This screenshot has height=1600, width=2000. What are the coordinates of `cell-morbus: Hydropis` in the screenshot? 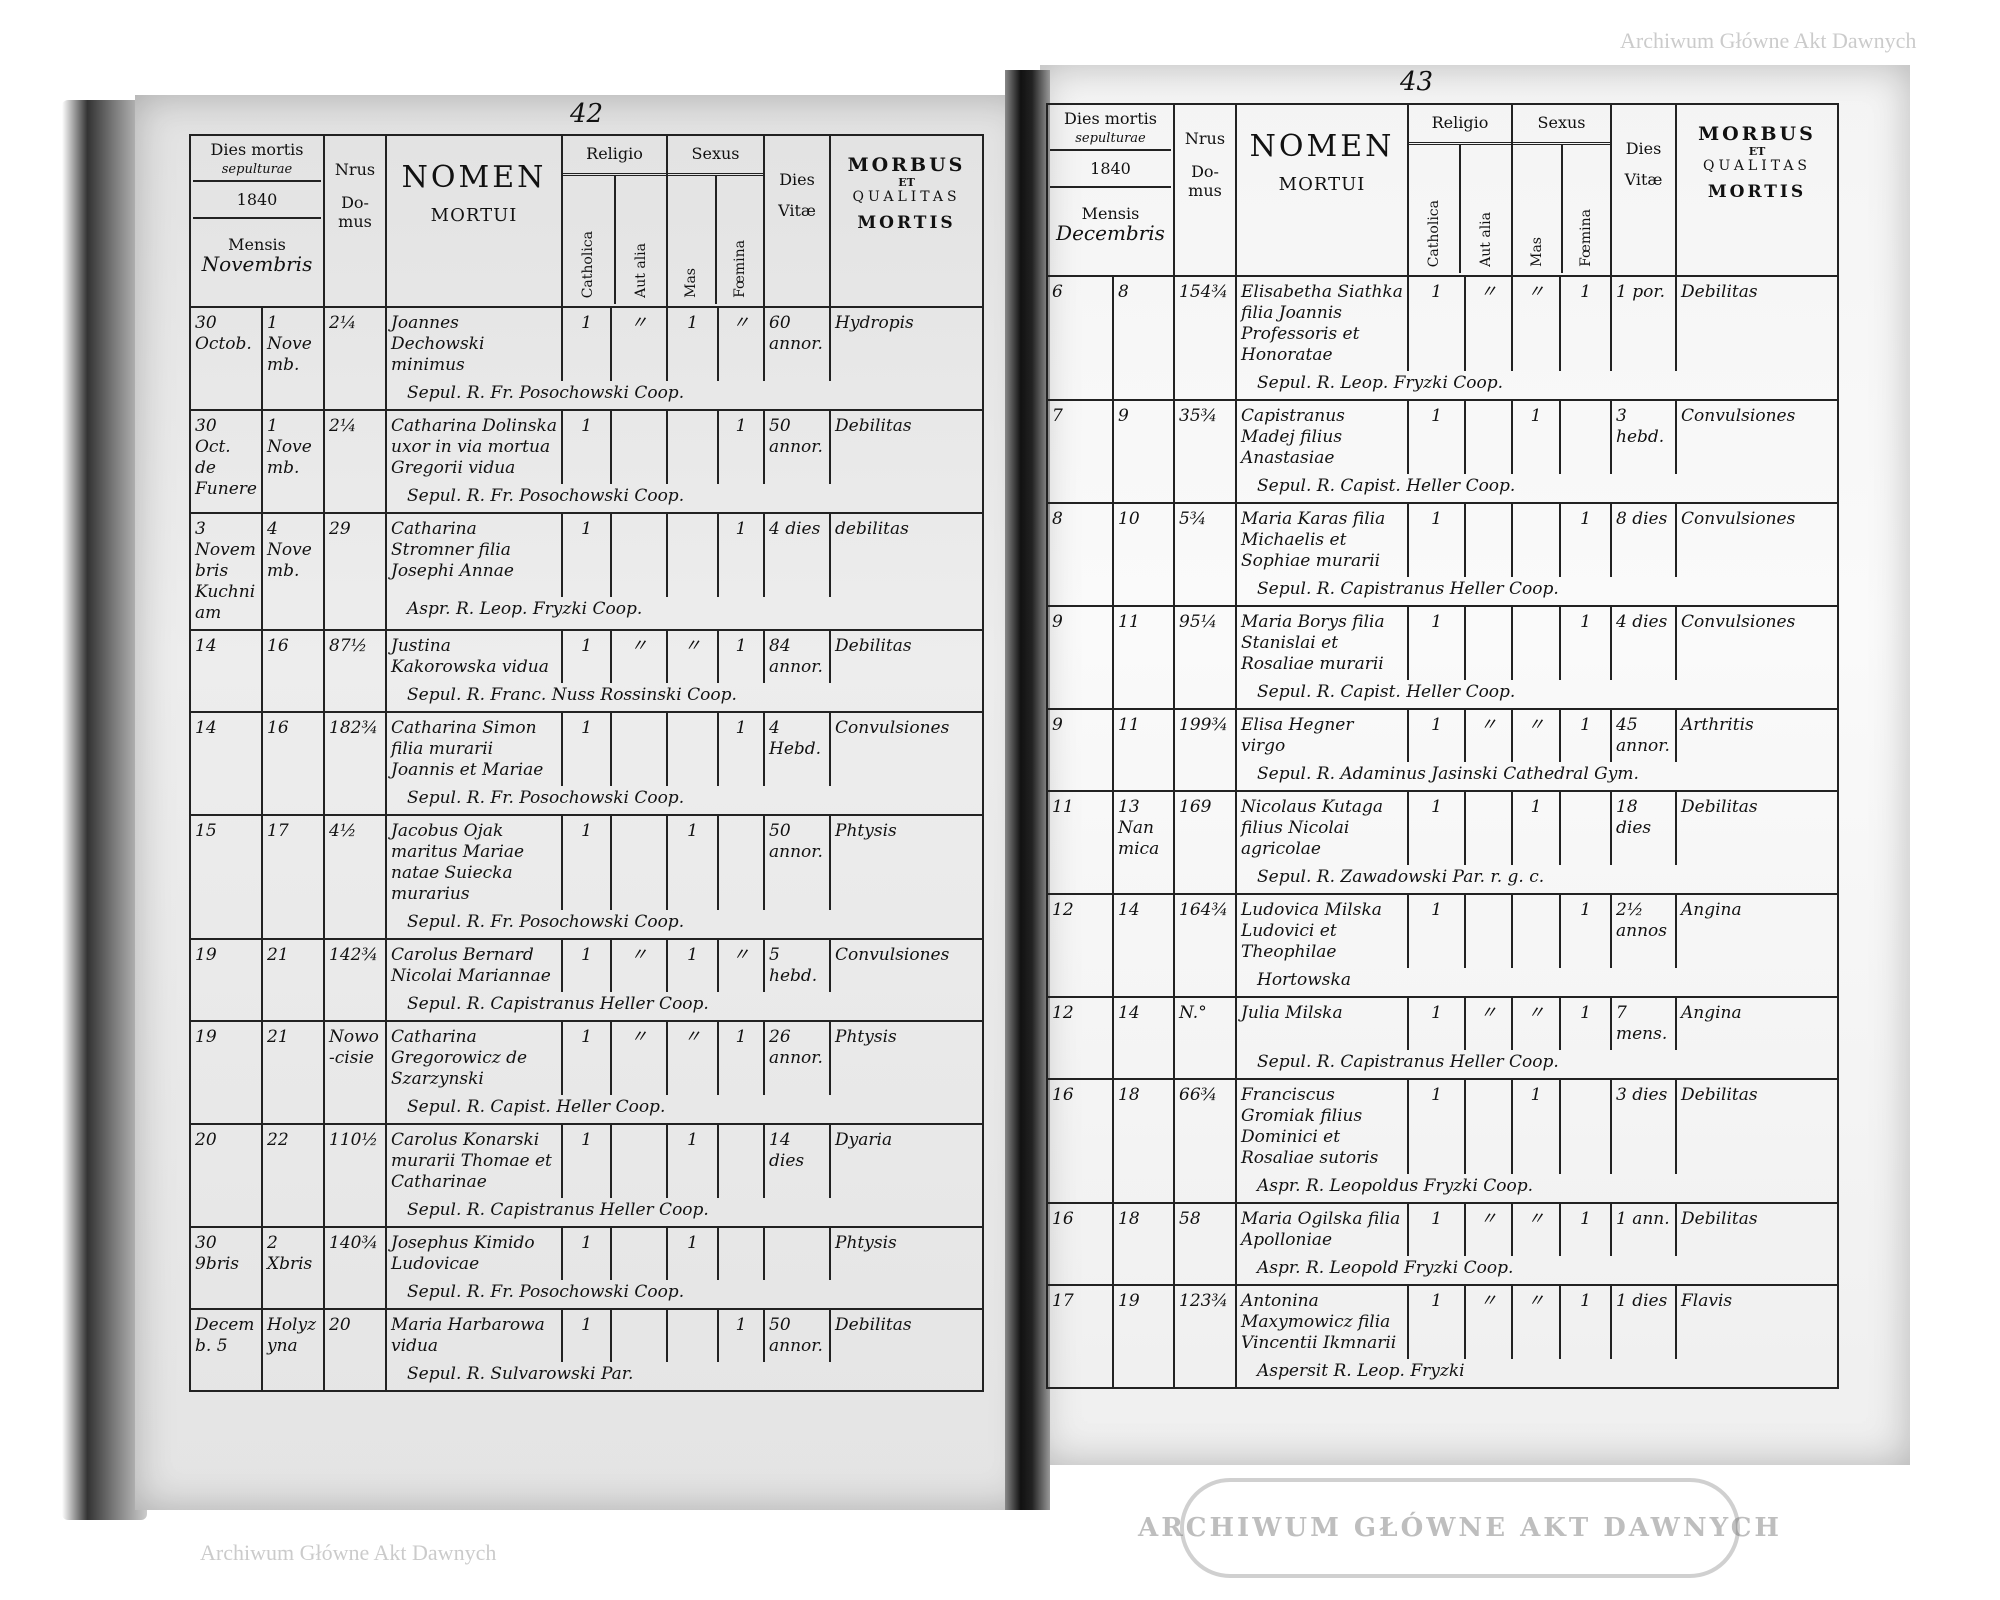 It's located at (874, 323).